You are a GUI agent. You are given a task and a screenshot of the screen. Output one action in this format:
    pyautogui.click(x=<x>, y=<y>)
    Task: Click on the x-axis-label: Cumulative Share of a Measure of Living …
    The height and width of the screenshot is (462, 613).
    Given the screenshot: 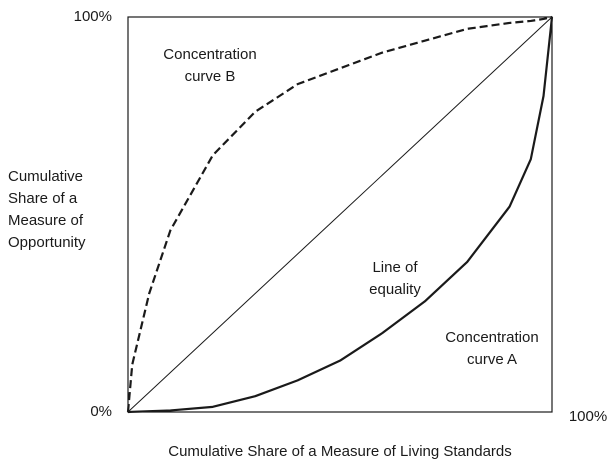 What is the action you would take?
    pyautogui.click(x=340, y=451)
    